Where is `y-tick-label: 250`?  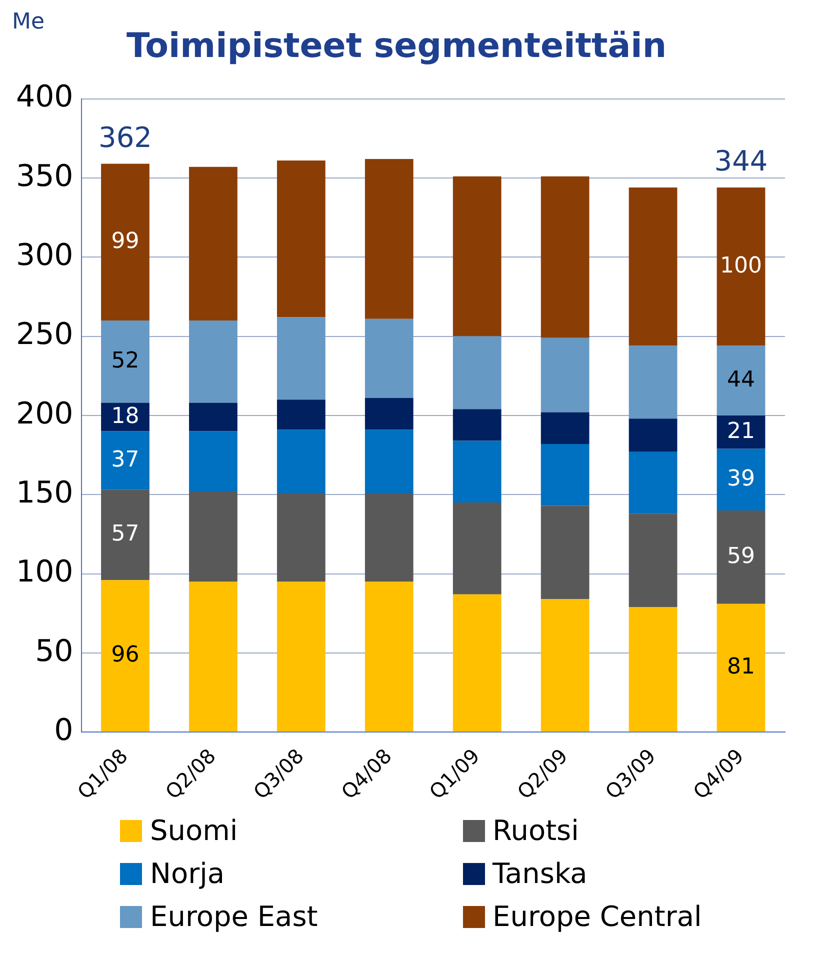 y-tick-label: 250 is located at coordinates (45, 334).